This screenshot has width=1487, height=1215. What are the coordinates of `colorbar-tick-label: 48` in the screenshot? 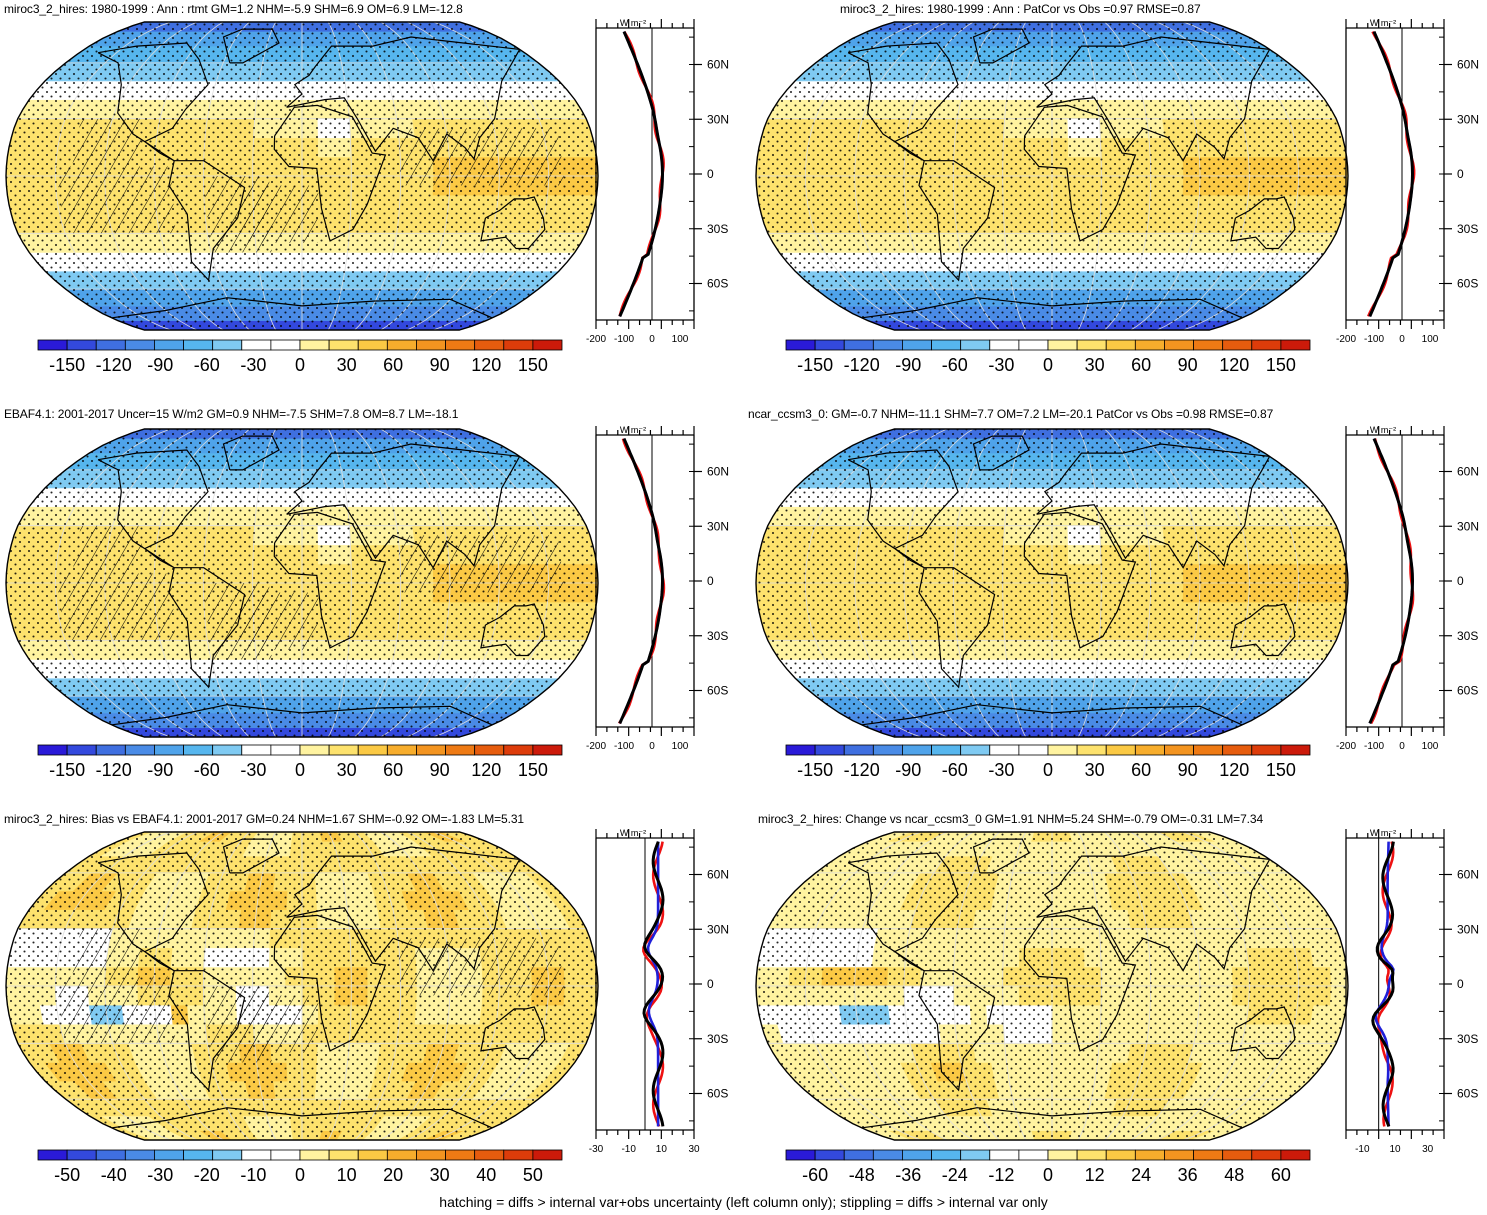 It's located at (1234, 1175).